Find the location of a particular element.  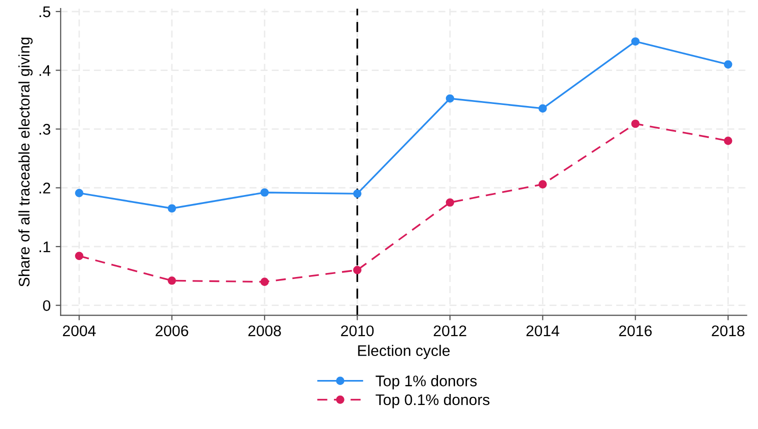

y-tick-label: .4 is located at coordinates (45, 70).